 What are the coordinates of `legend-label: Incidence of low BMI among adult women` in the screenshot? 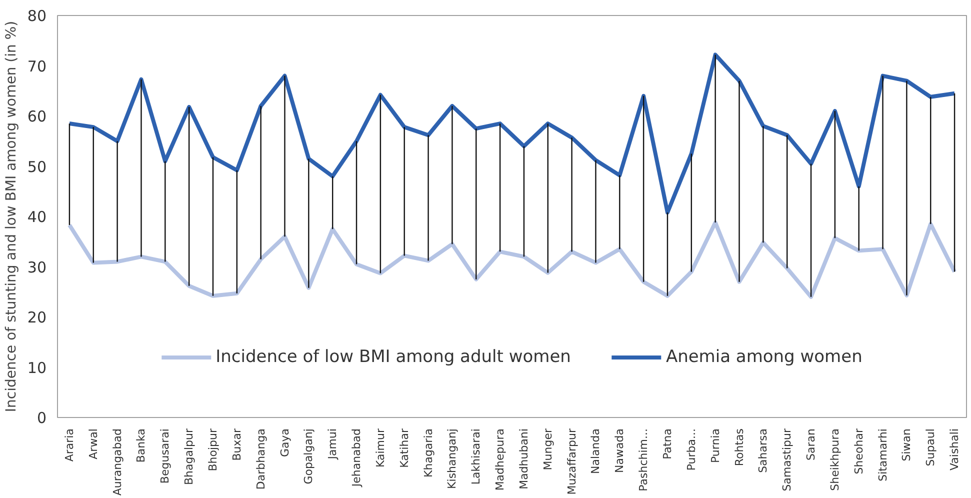 It's located at (393, 357).